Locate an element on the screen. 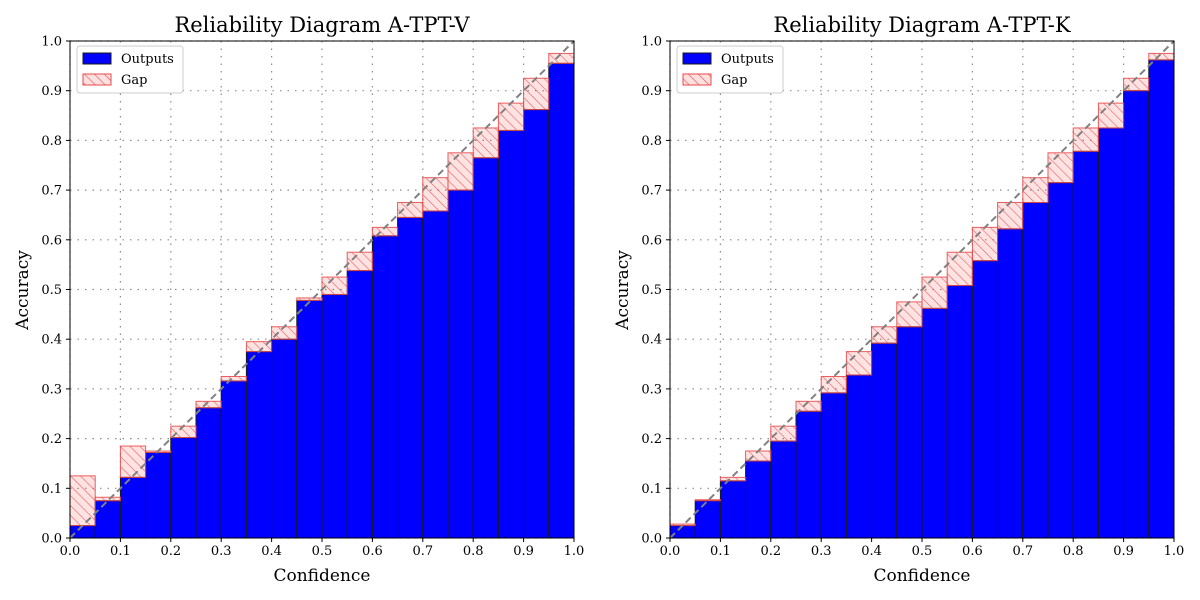 This screenshot has width=1200, height=600. x-tick-label: 0.3 is located at coordinates (821, 551).